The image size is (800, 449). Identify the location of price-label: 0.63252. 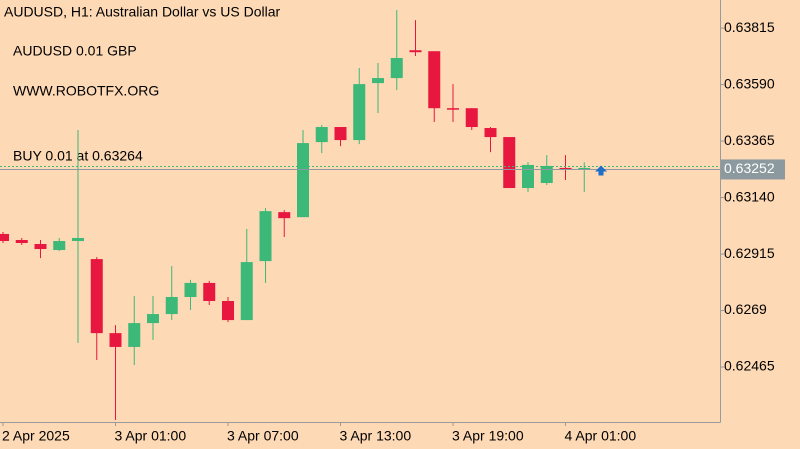
(749, 168).